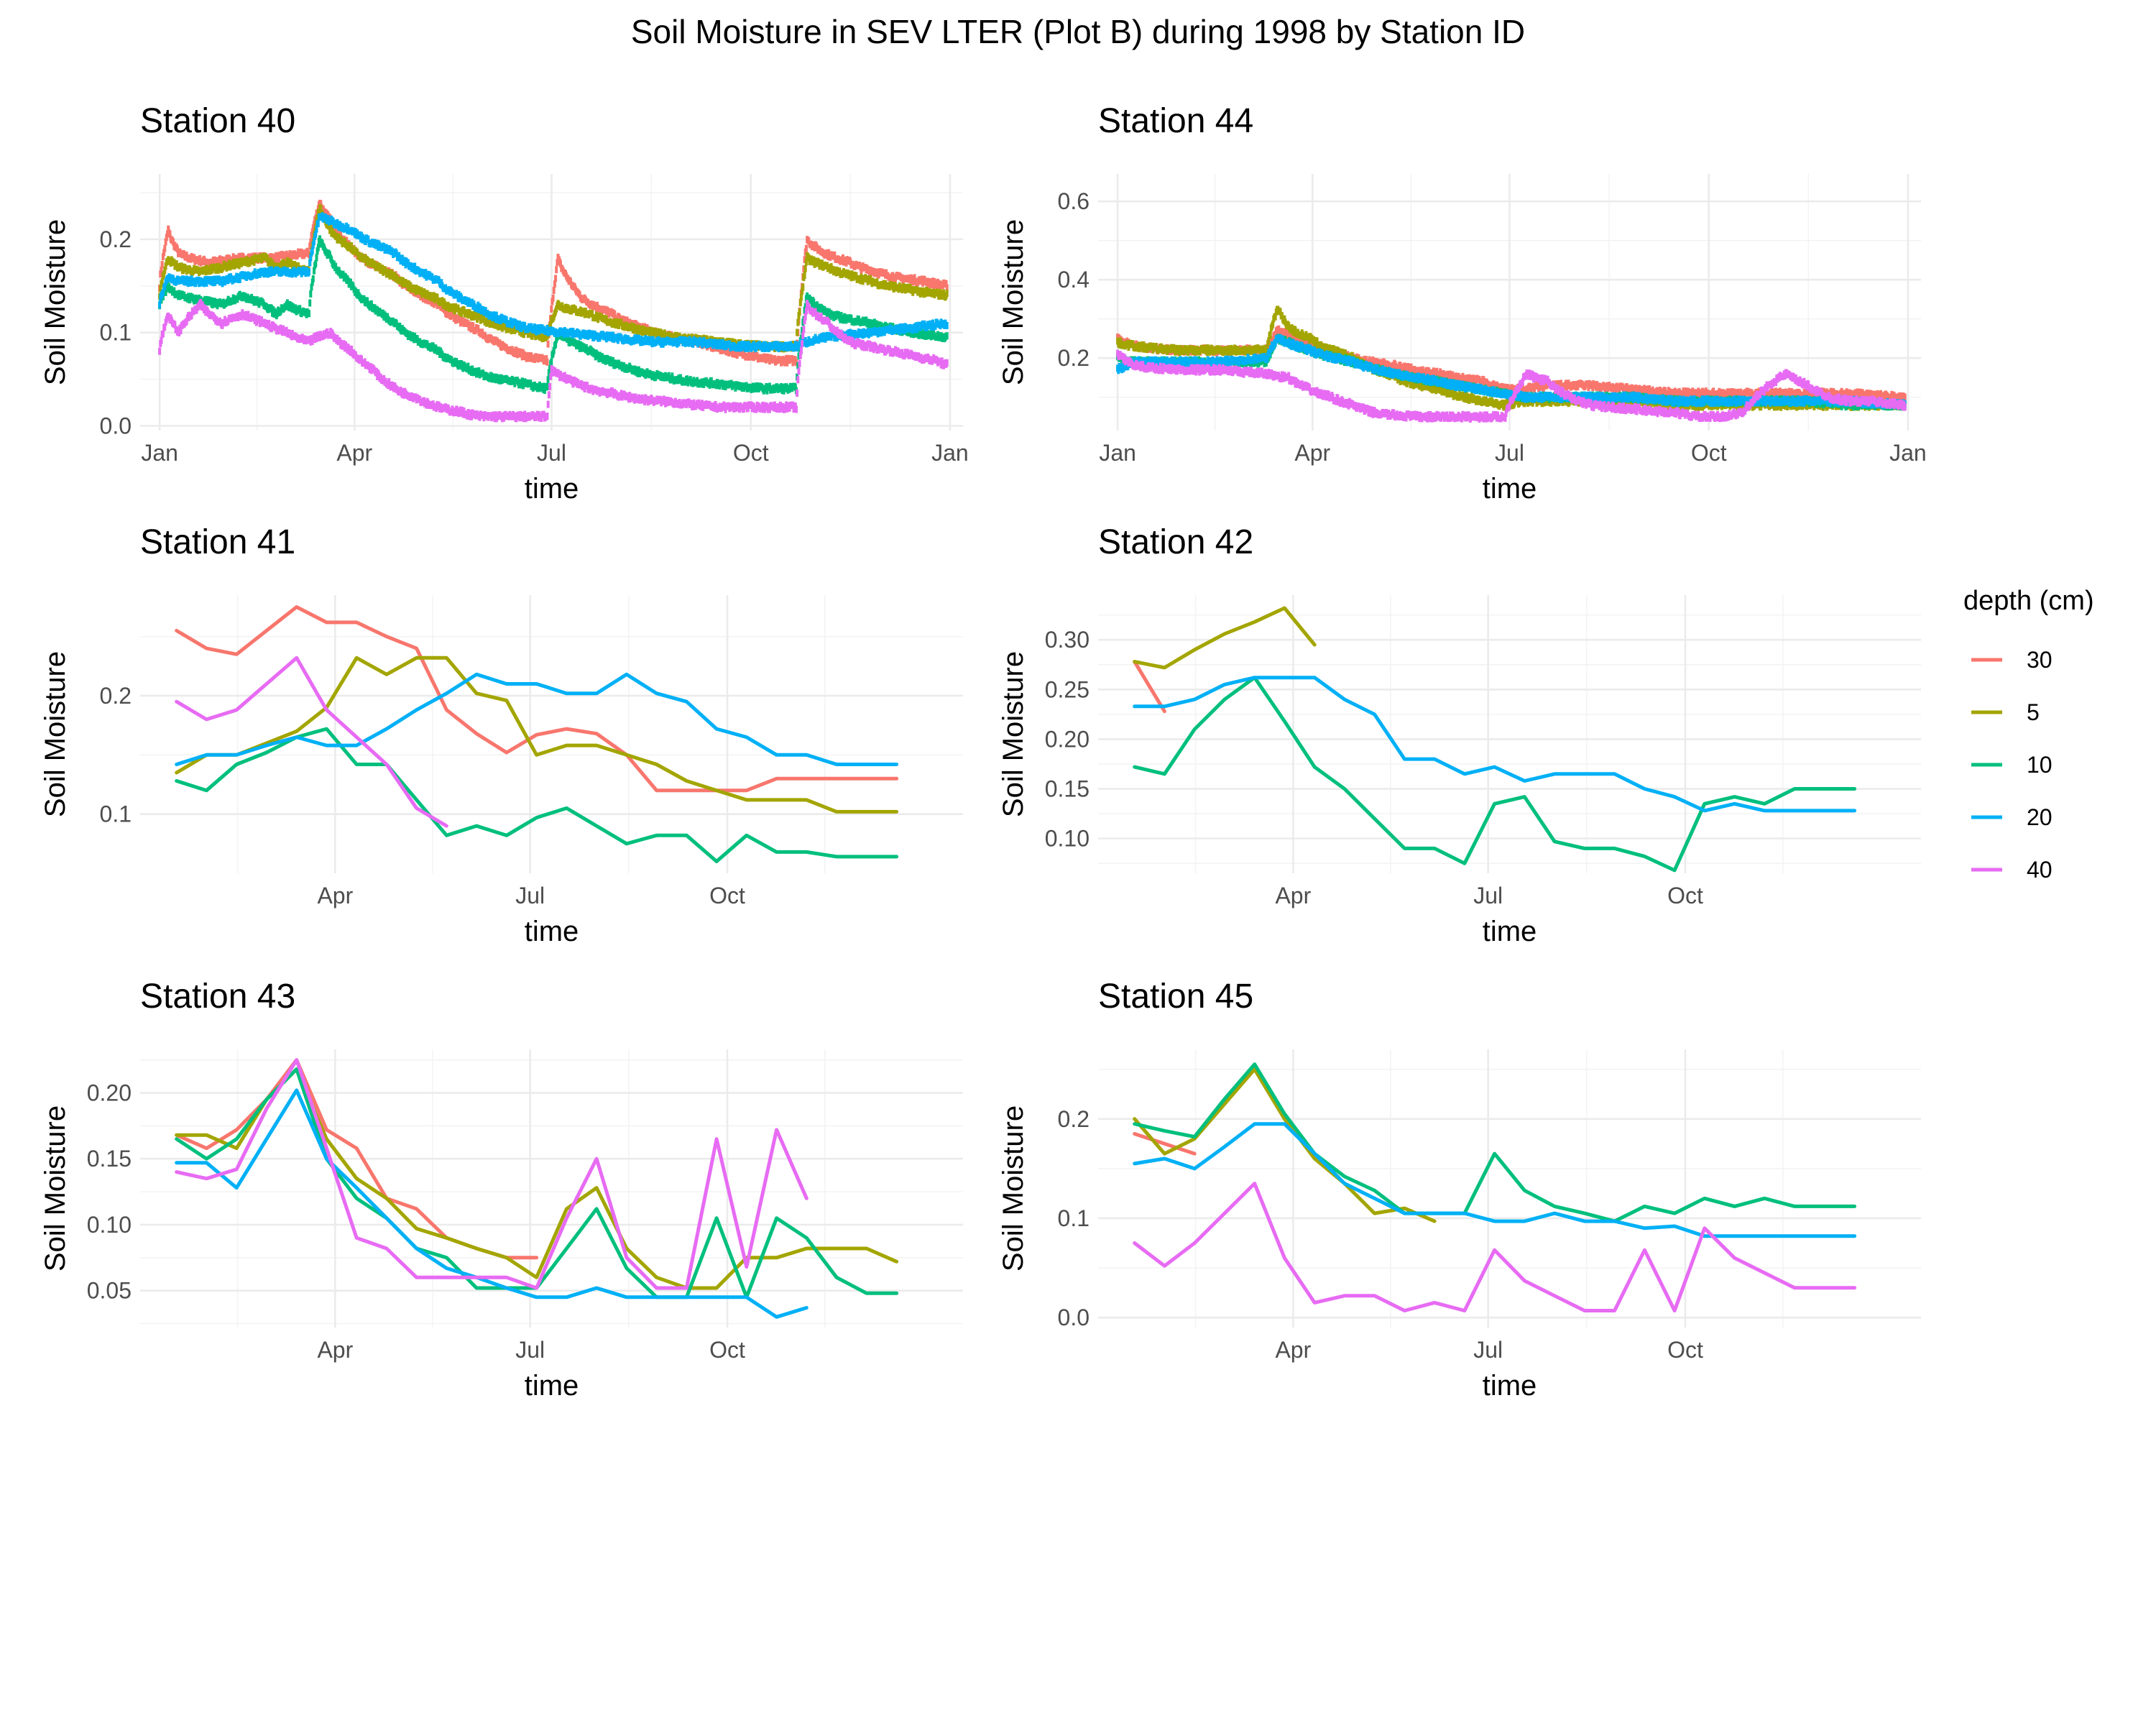  What do you see at coordinates (950, 453) in the screenshot?
I see `x-tick-label: Jan` at bounding box center [950, 453].